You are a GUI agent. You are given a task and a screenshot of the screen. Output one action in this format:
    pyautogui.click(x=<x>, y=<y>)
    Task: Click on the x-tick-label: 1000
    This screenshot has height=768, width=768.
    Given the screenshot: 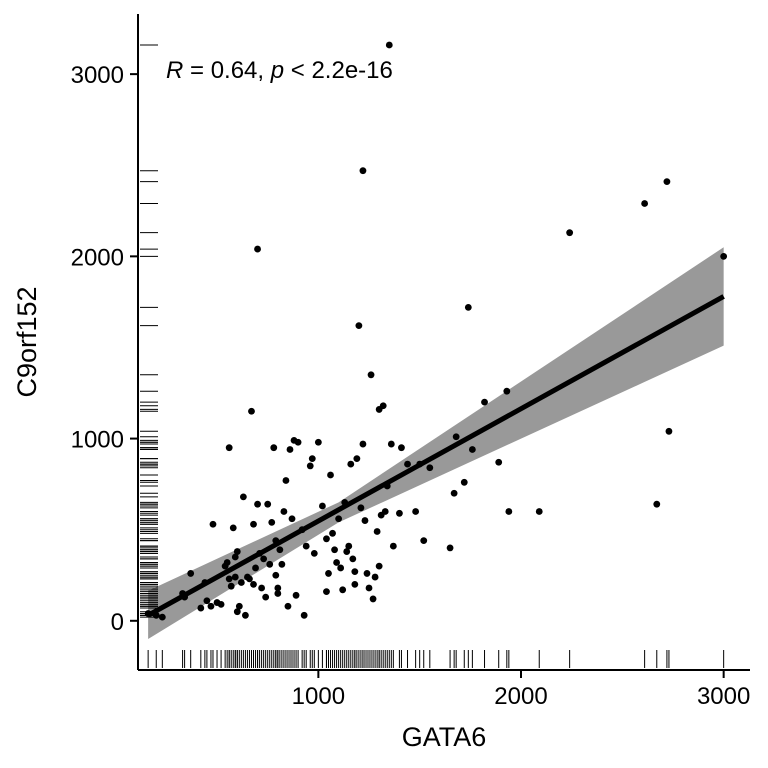 What is the action you would take?
    pyautogui.click(x=318, y=696)
    